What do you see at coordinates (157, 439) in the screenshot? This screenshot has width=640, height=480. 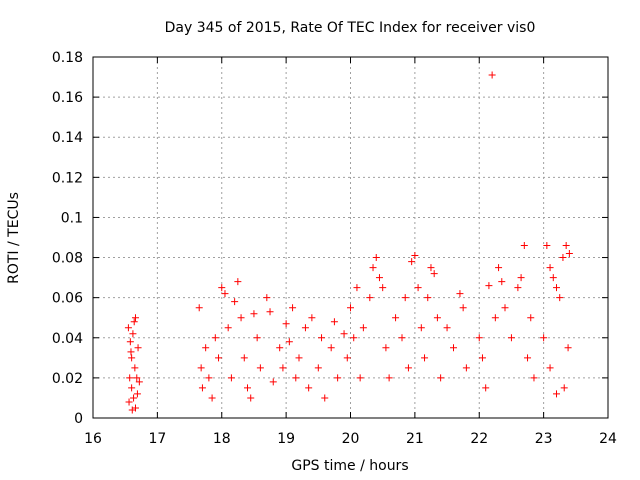 I see `x-tick-label: 17` at bounding box center [157, 439].